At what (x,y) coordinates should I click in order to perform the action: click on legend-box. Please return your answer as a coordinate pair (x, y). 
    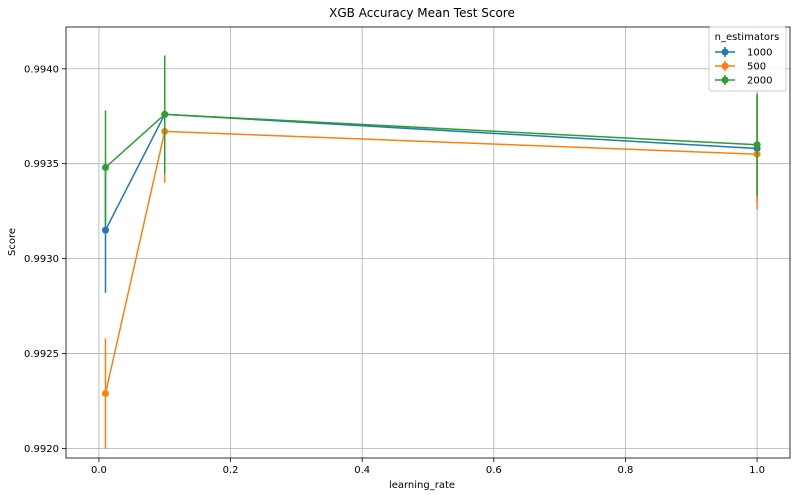
    Looking at the image, I should click on (747, 59).